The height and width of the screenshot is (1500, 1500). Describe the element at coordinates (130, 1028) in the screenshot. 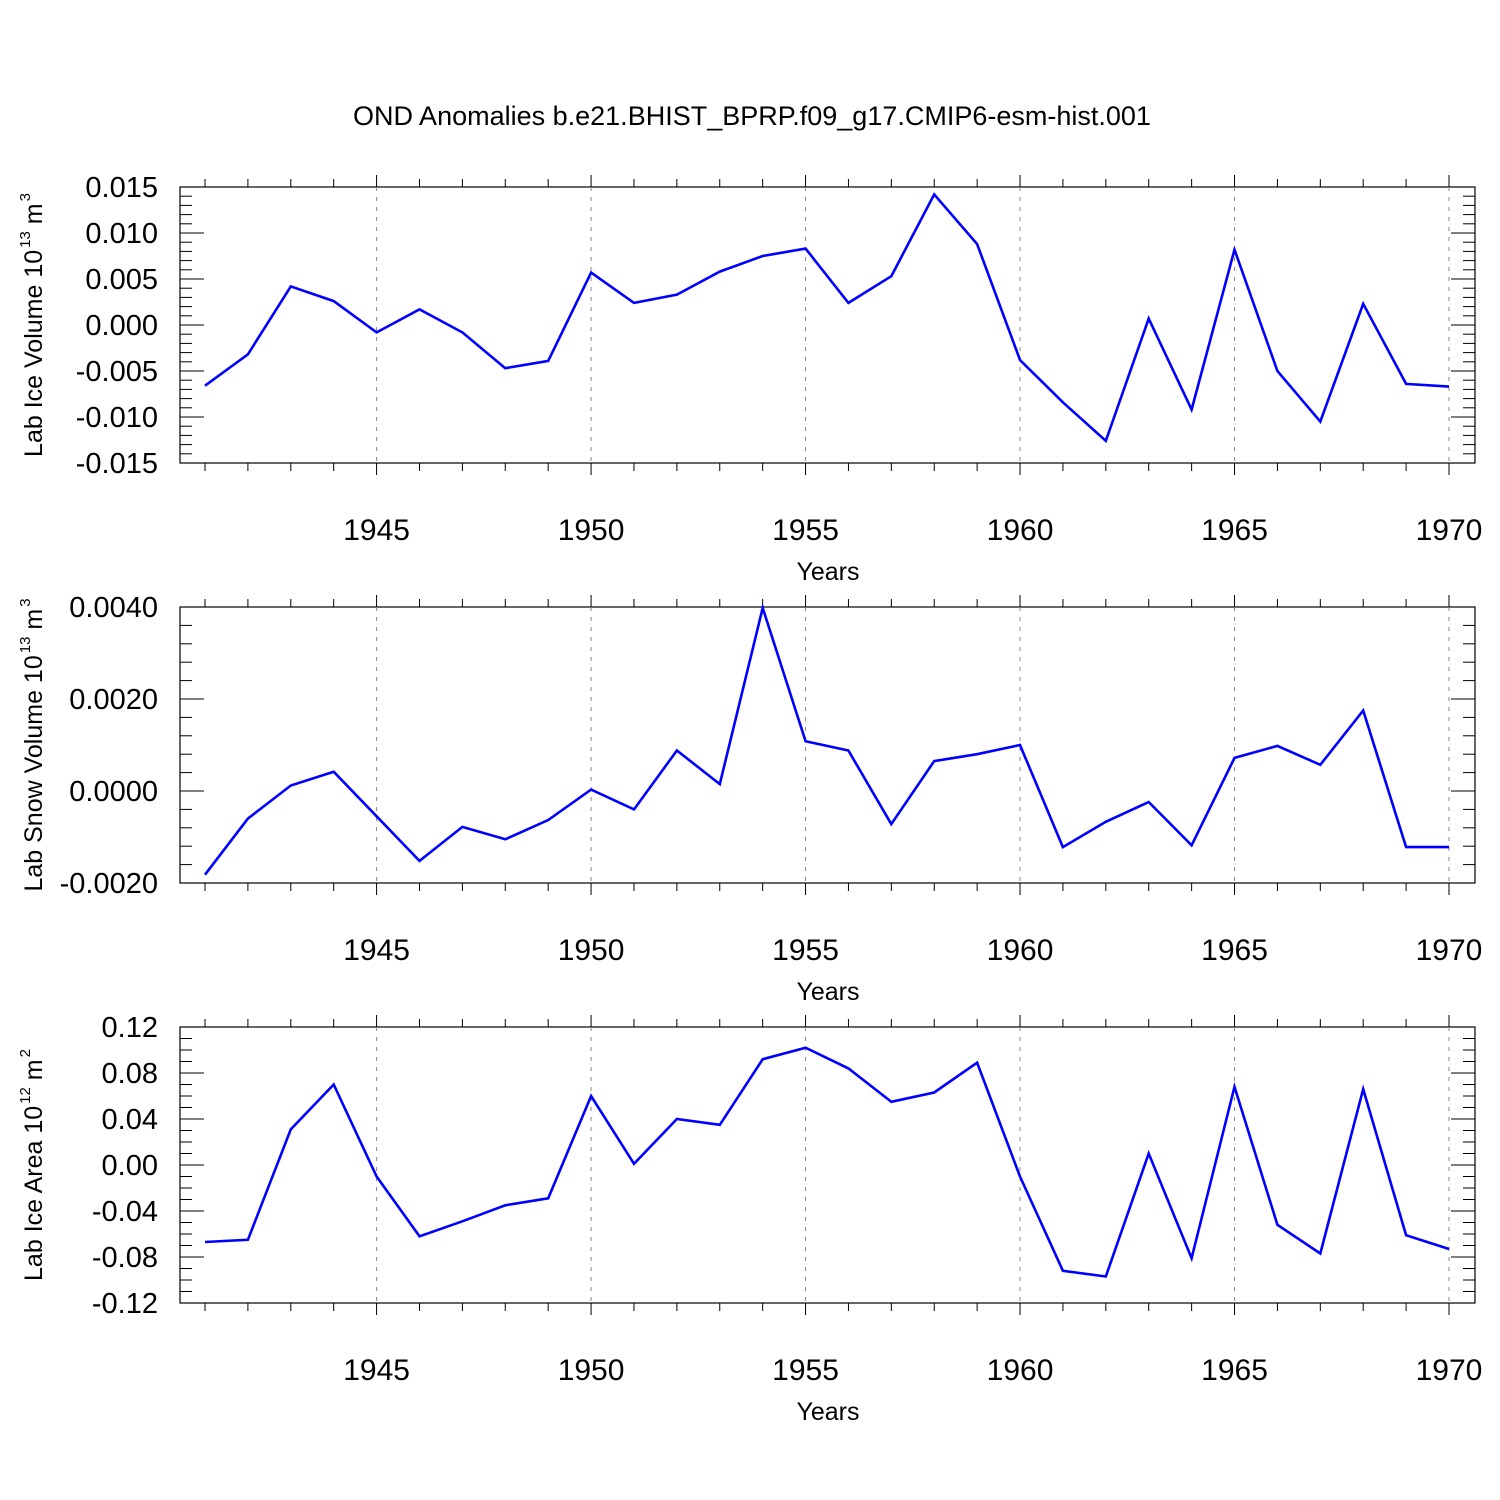

I see `y-tick-label: 0.12` at that location.